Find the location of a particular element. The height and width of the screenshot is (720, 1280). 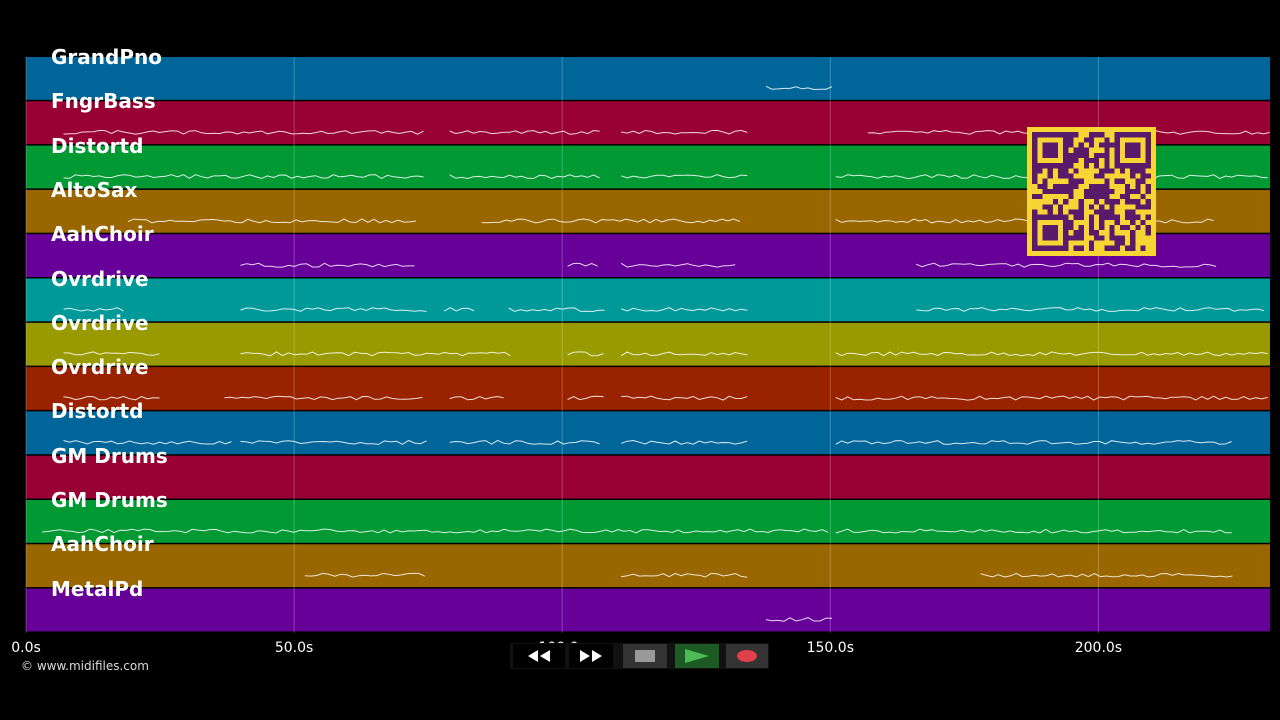

track-label: GrandPno is located at coordinates (106, 57).